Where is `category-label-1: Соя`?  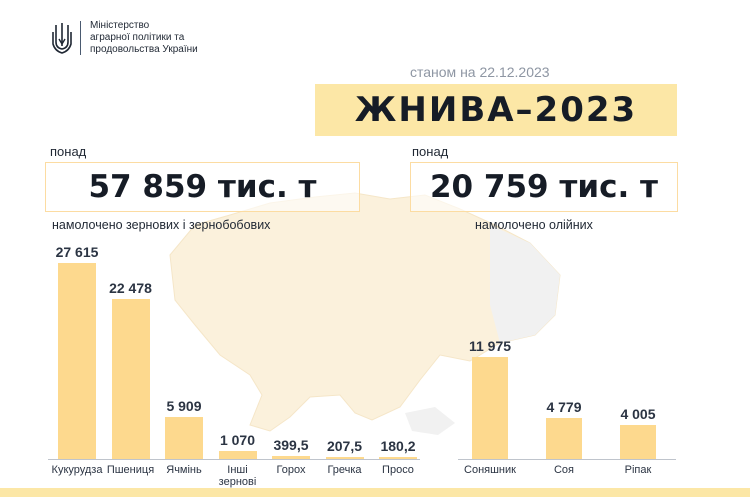 category-label-1: Соя is located at coordinates (564, 470).